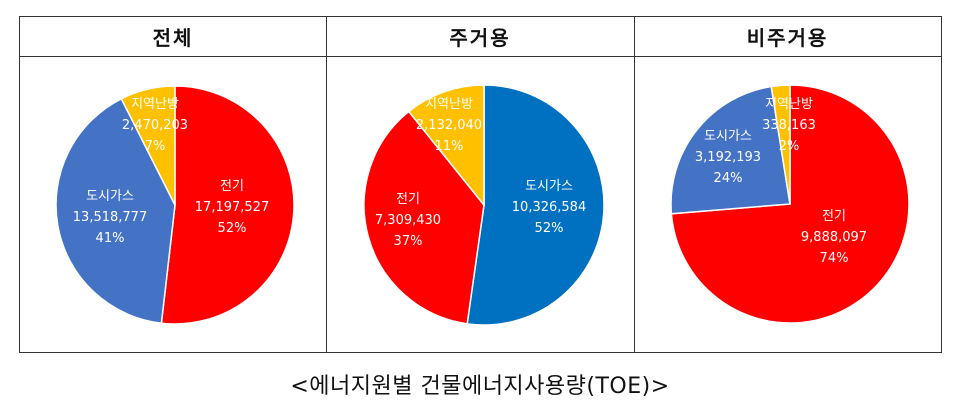 The height and width of the screenshot is (408, 960). I want to click on slice-data-label: 지역난방 338,163 2%, so click(789, 125).